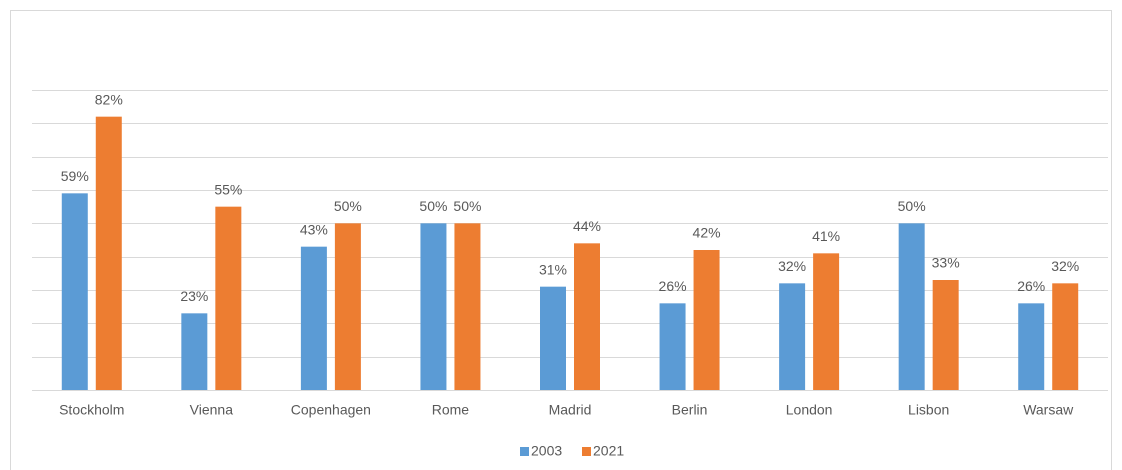 The height and width of the screenshot is (470, 1122). Describe the element at coordinates (707, 233) in the screenshot. I see `data-label: 42%` at that location.